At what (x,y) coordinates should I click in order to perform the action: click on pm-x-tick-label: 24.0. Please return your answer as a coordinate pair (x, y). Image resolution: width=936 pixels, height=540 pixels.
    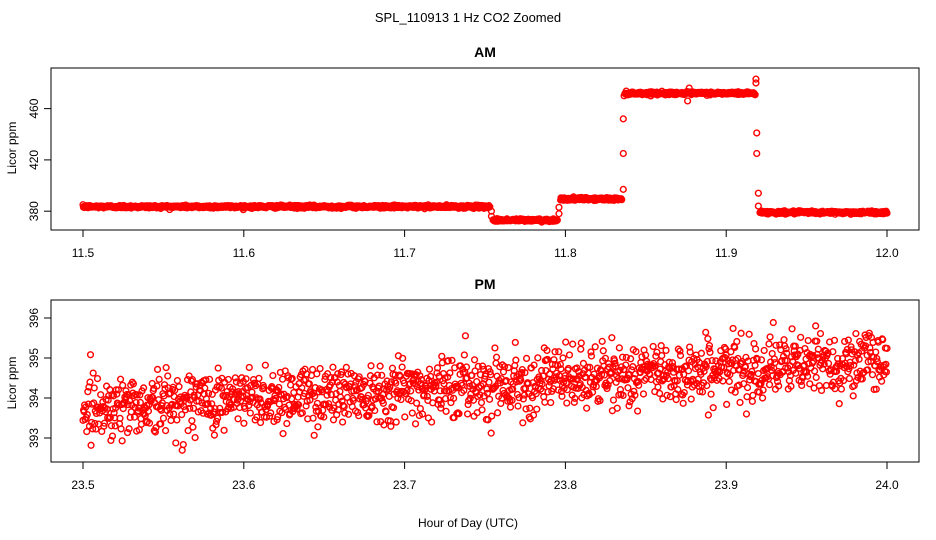
    Looking at the image, I should click on (887, 485).